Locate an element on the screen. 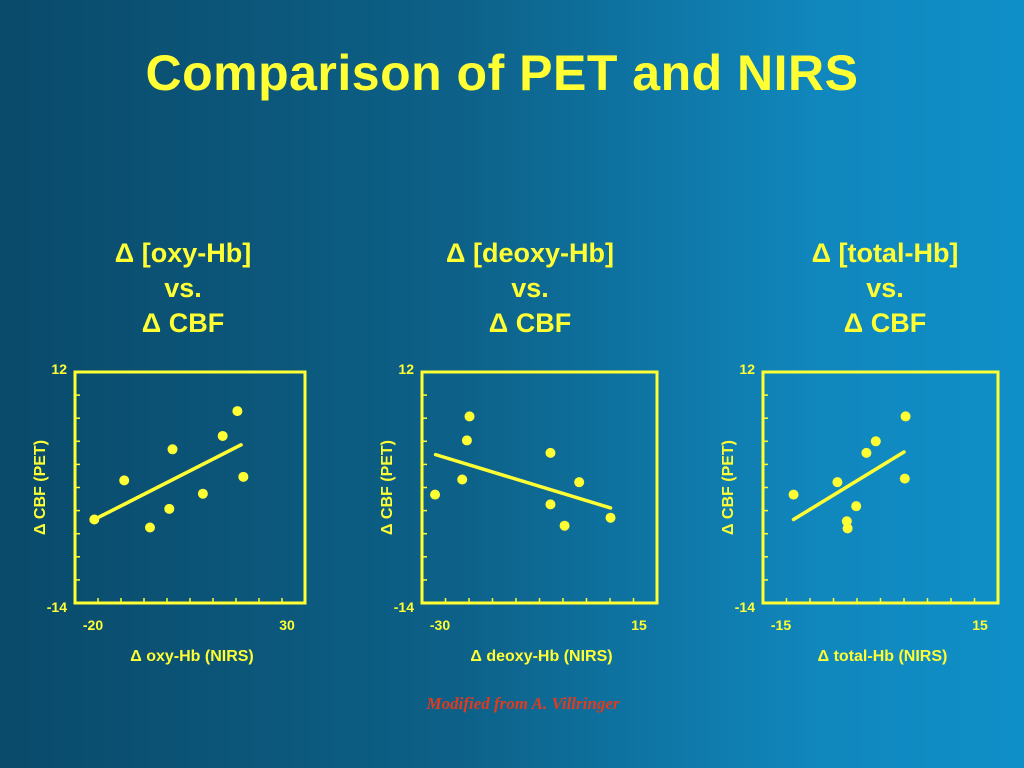  chart-oxy: 12 -14 -20 30 Δ oxy-Hb (NIRS) Δ CBF (PET) is located at coordinates (169, 513).